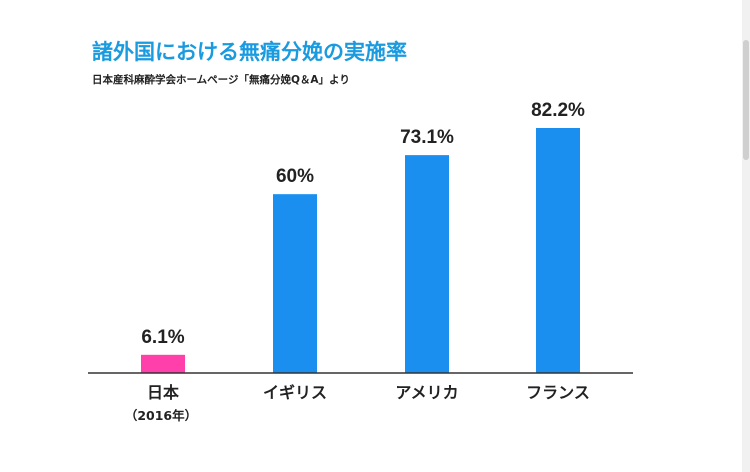  Describe the element at coordinates (427, 137) in the screenshot. I see `data-label: 73.1%` at that location.